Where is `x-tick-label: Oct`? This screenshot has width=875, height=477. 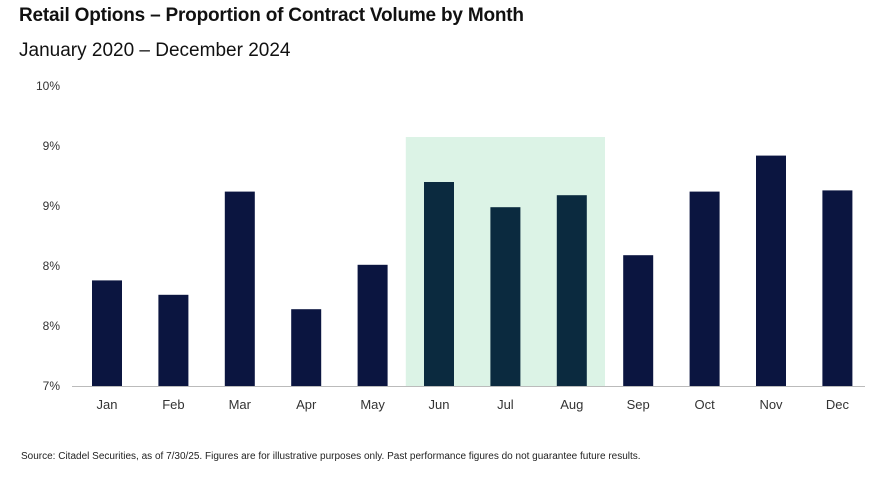
x-tick-label: Oct is located at coordinates (704, 404).